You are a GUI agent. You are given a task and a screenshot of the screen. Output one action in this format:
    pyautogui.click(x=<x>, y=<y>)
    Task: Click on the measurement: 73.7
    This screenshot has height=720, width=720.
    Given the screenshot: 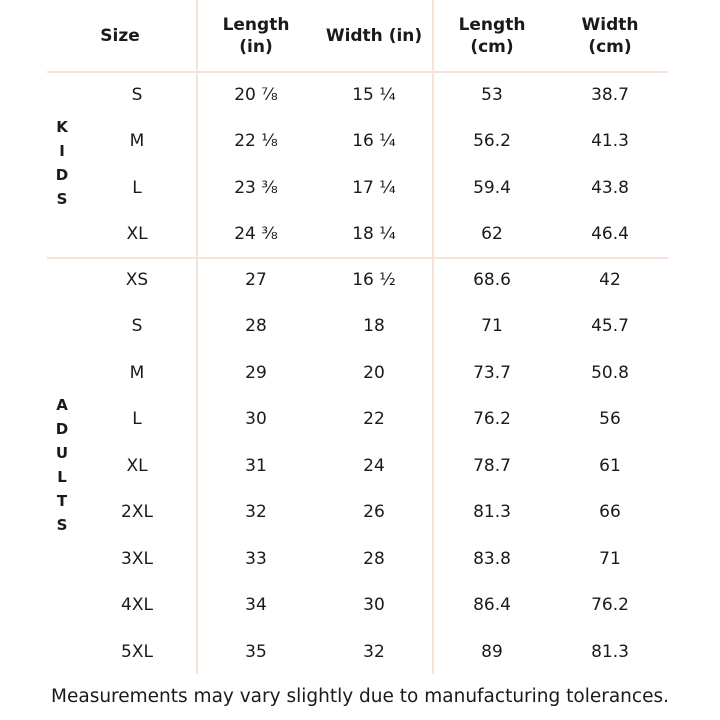 What is the action you would take?
    pyautogui.click(x=492, y=372)
    